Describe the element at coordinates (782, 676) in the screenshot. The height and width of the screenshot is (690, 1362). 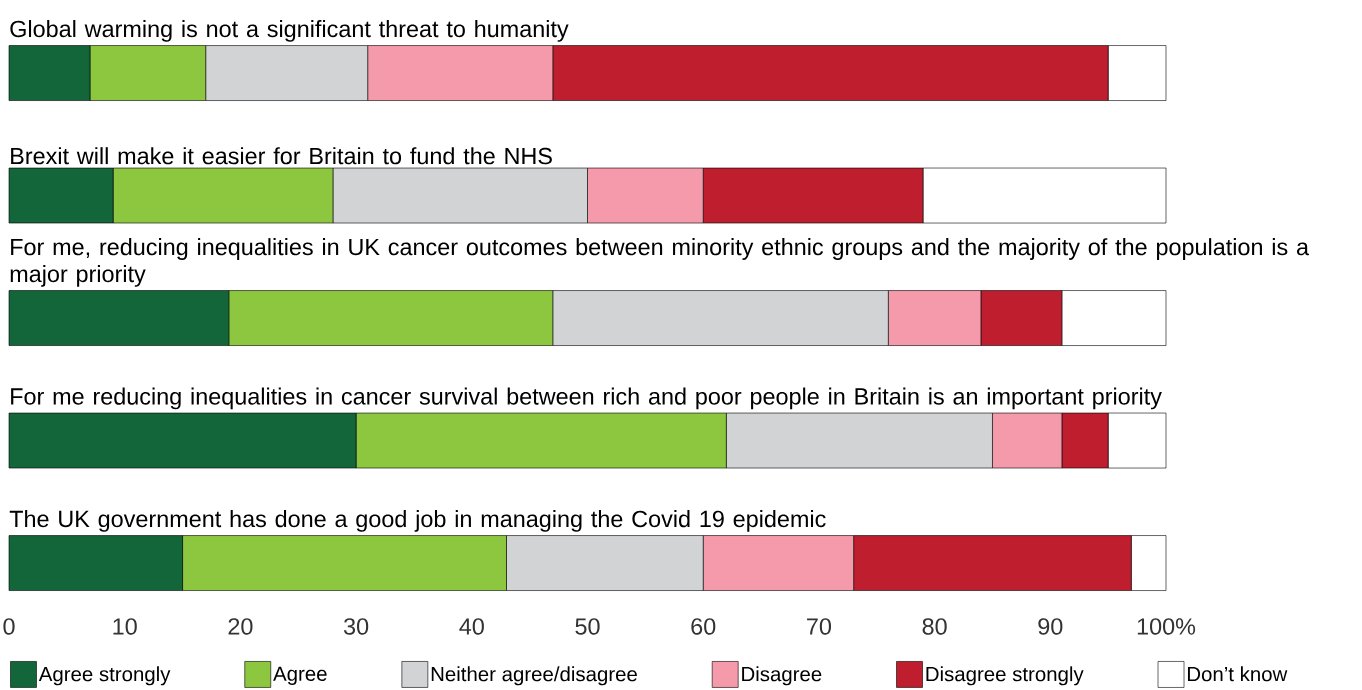
I see `legend-label: Disagree` at that location.